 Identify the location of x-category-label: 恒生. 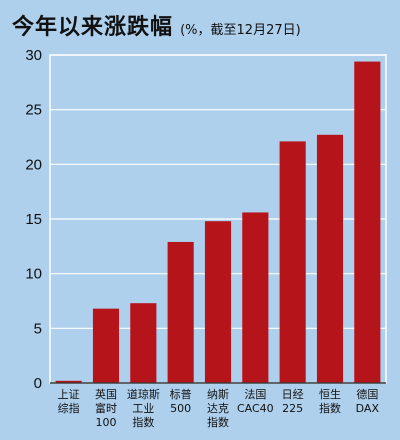
(330, 394).